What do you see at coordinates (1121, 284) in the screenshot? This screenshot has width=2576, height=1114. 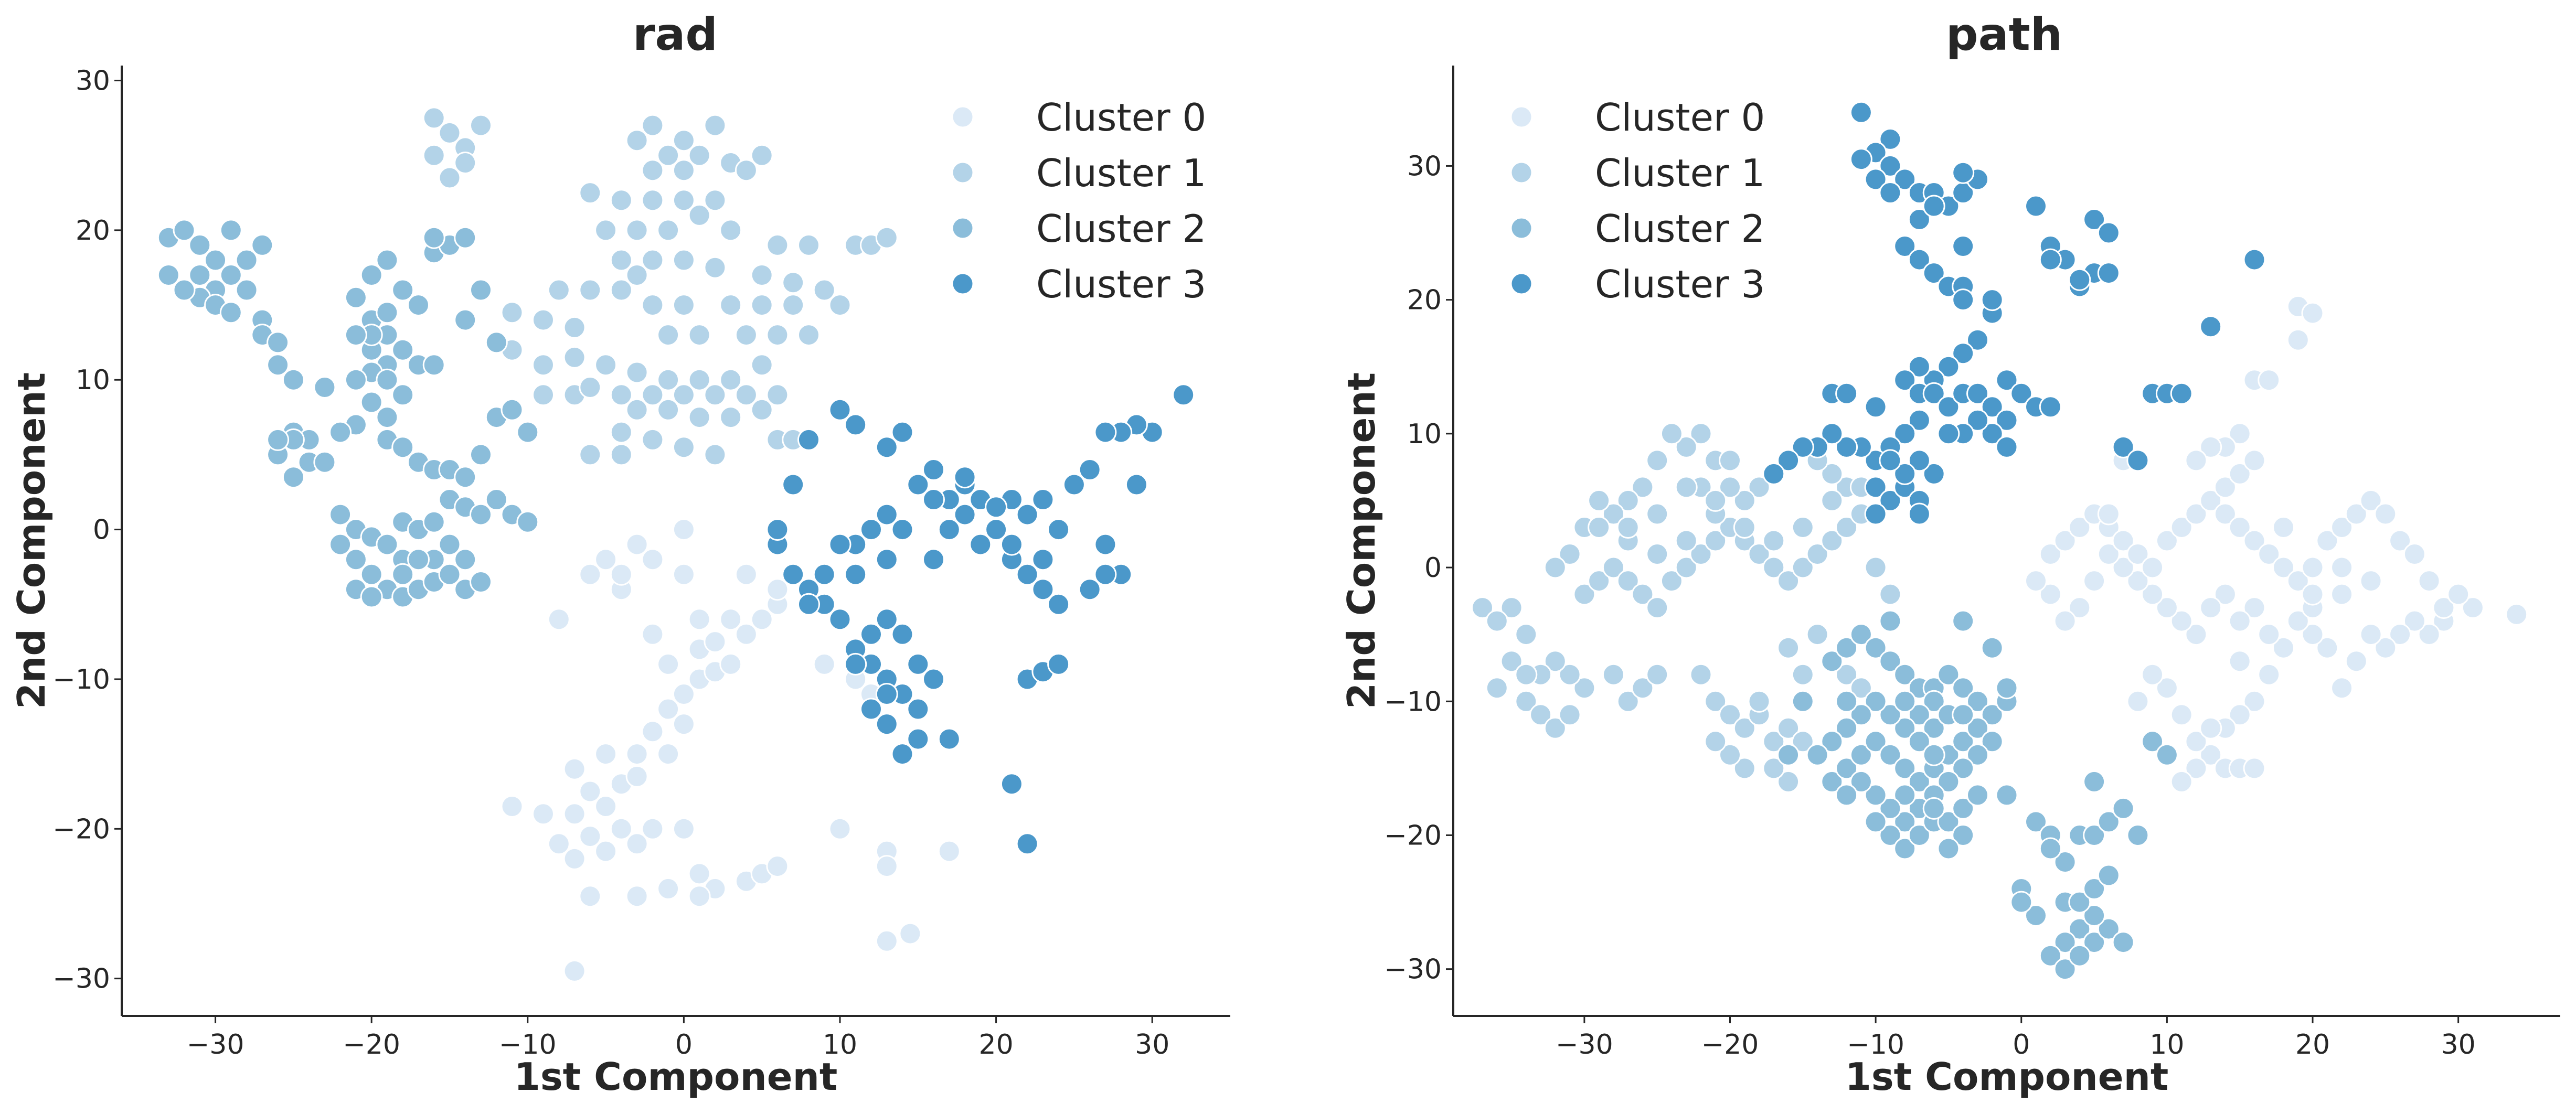 I see `legend-label: Cluster 3` at bounding box center [1121, 284].